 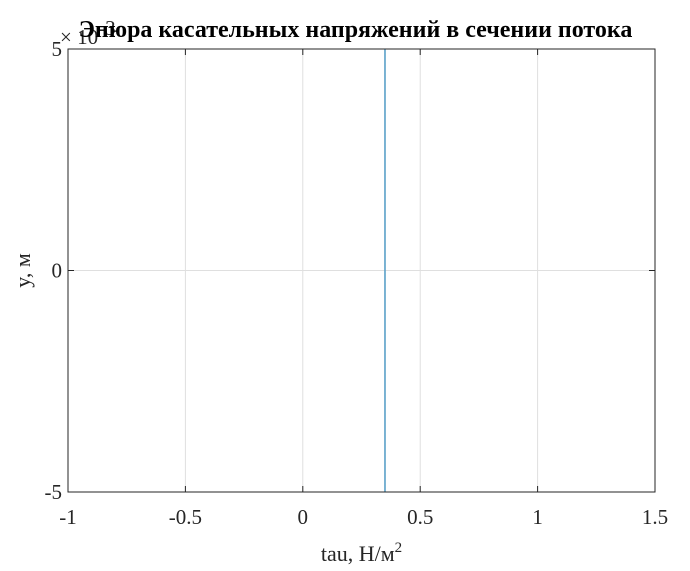 What do you see at coordinates (22, 270) in the screenshot?
I see `y-axis-label: y, м` at bounding box center [22, 270].